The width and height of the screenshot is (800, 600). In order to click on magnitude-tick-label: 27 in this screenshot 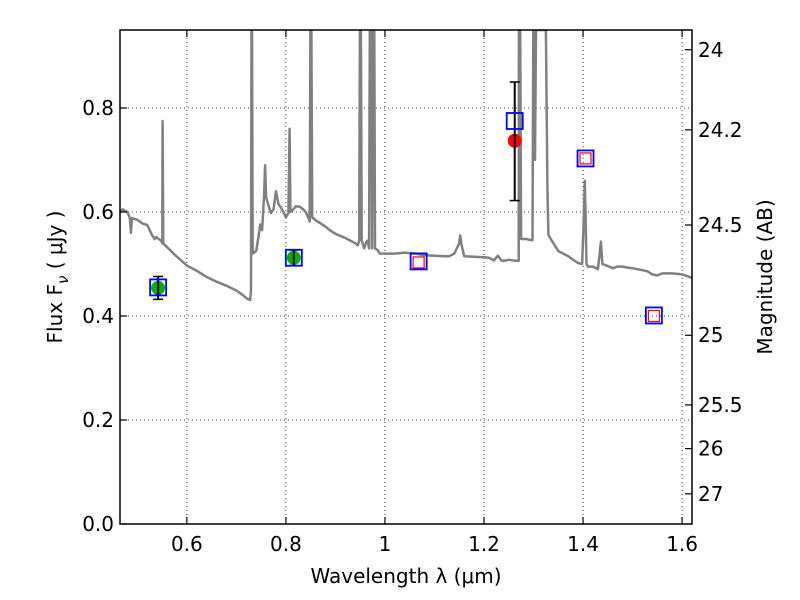, I will do `click(710, 494)`.